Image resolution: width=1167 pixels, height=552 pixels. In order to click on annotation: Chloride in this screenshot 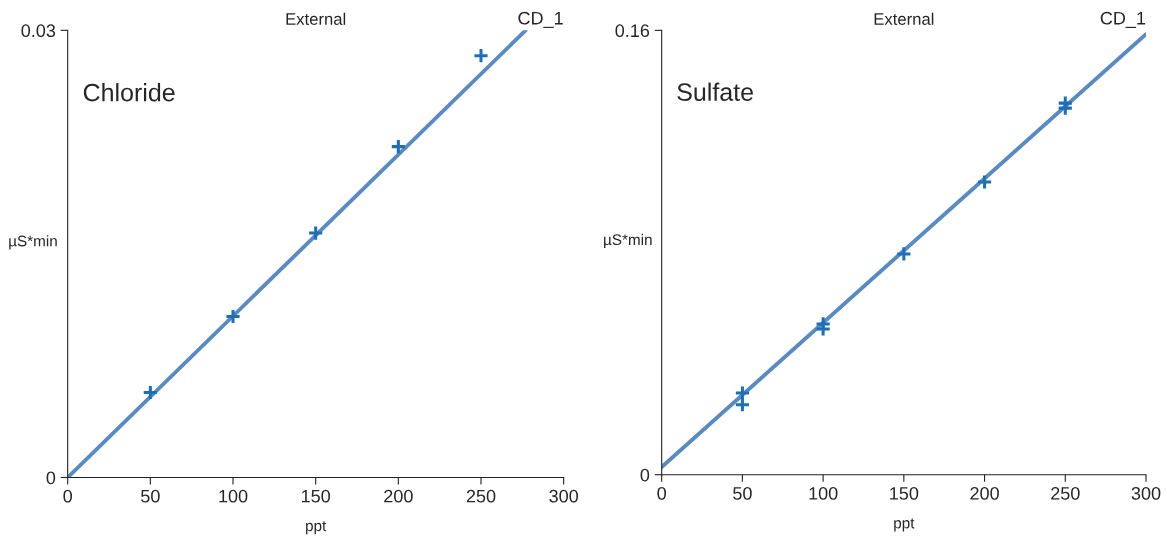, I will do `click(129, 92)`.